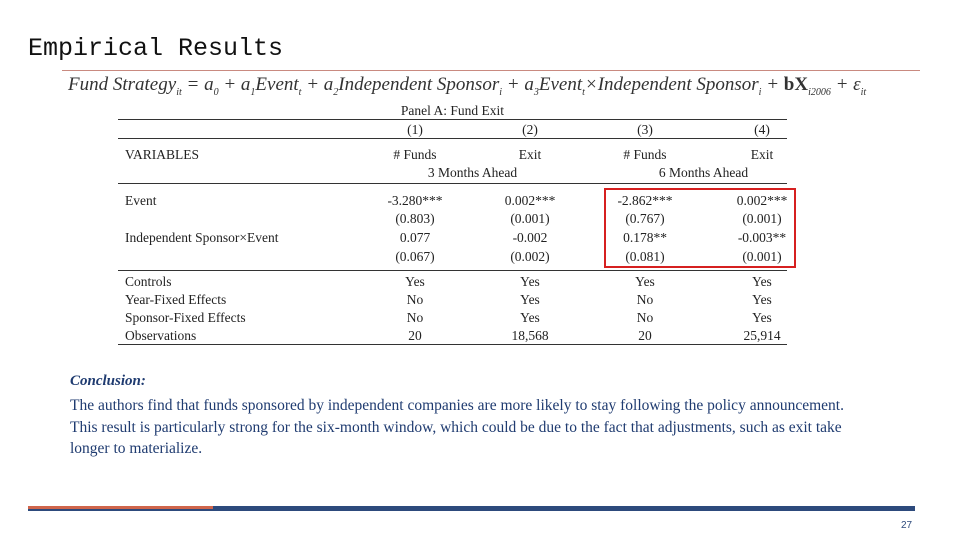 The width and height of the screenshot is (960, 540). I want to click on table-cell: 25,914, so click(762, 335).